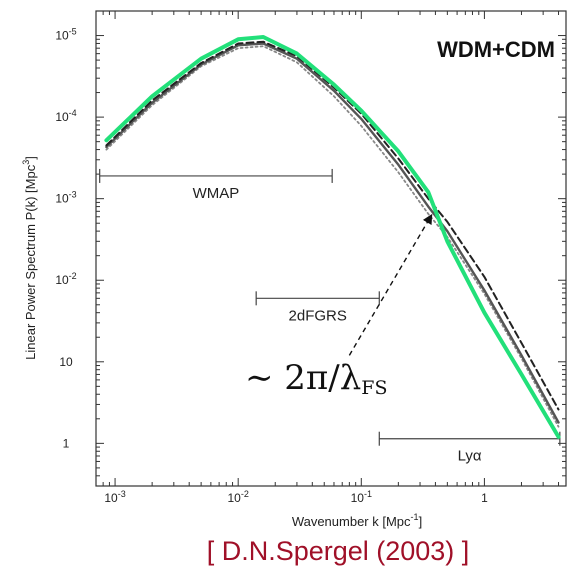  I want to click on range-label: 2dFGRS, so click(318, 315).